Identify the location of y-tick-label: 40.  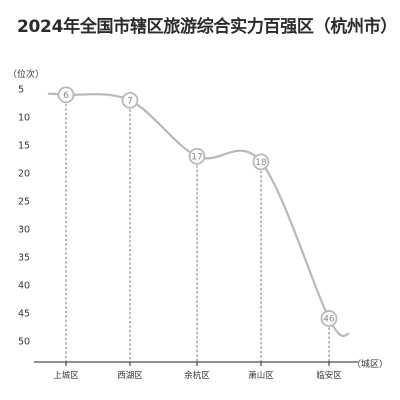
(24, 285).